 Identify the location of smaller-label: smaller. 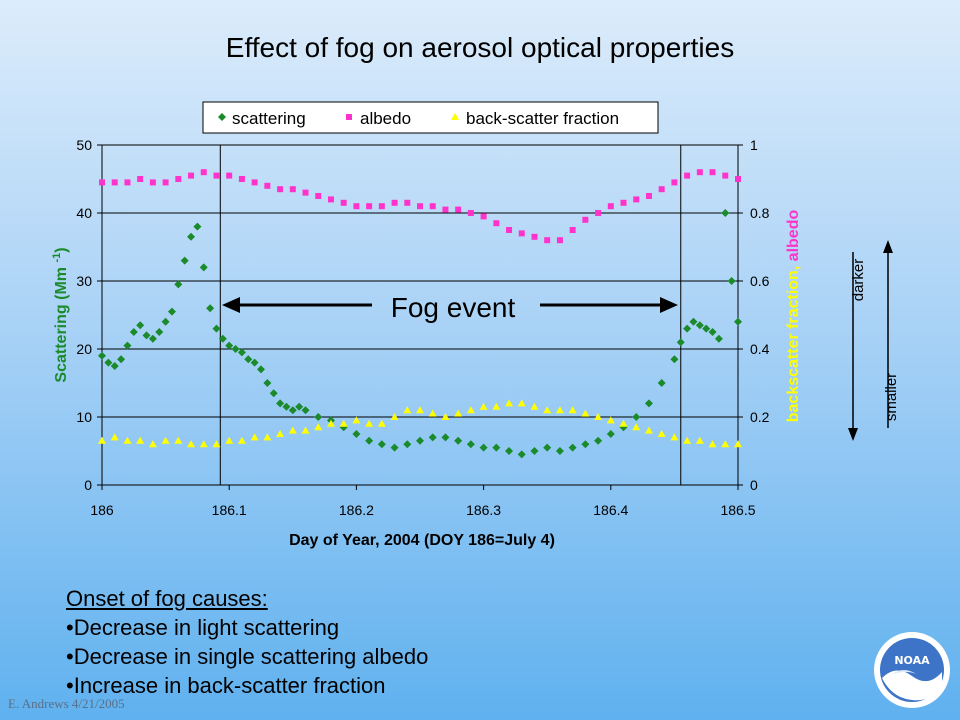
(891, 397).